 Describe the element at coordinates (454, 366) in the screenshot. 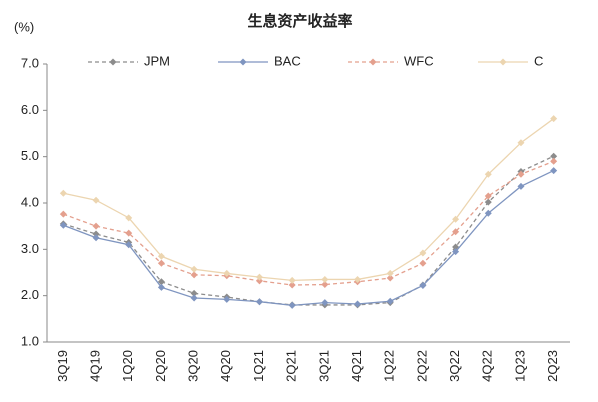

I see `x-tick-label: 3Q22` at that location.